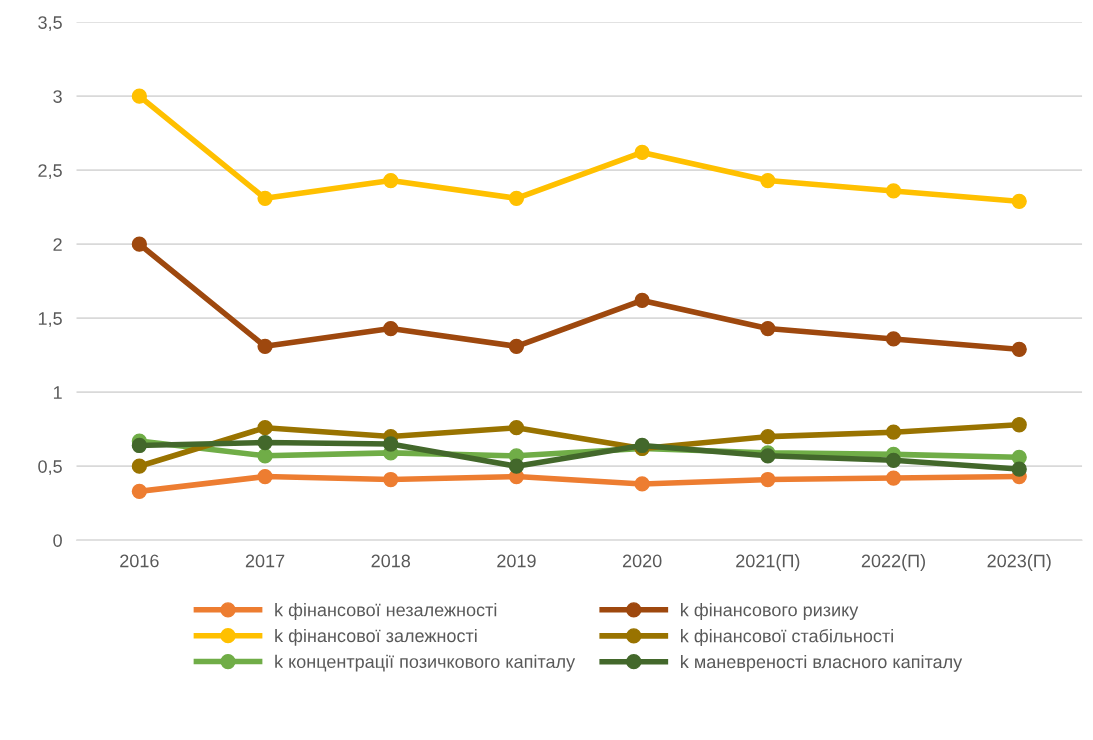  Describe the element at coordinates (787, 637) in the screenshot. I see `legend-label: k фінансової стабільності` at that location.